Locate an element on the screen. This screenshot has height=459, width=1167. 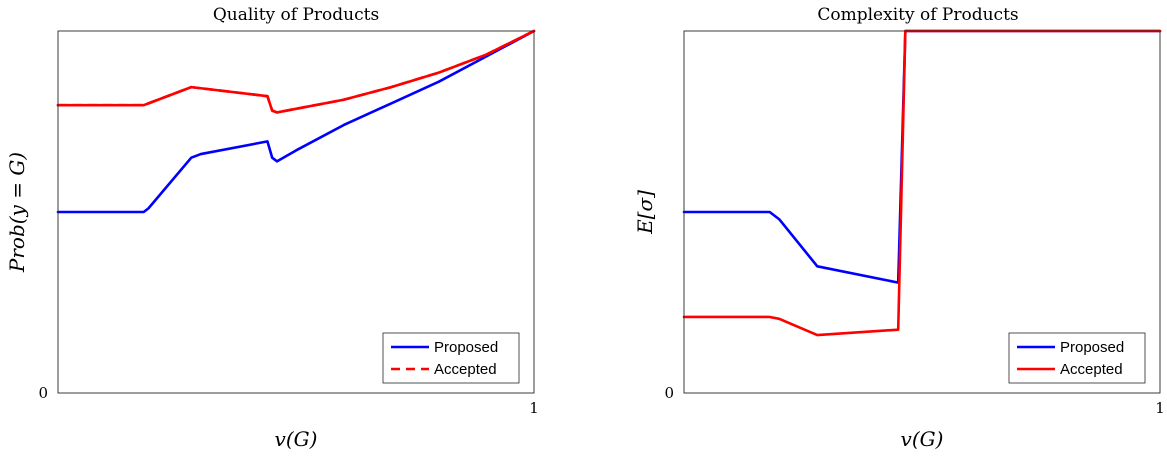
series-line-accepted-solid is located at coordinates (296, 71).